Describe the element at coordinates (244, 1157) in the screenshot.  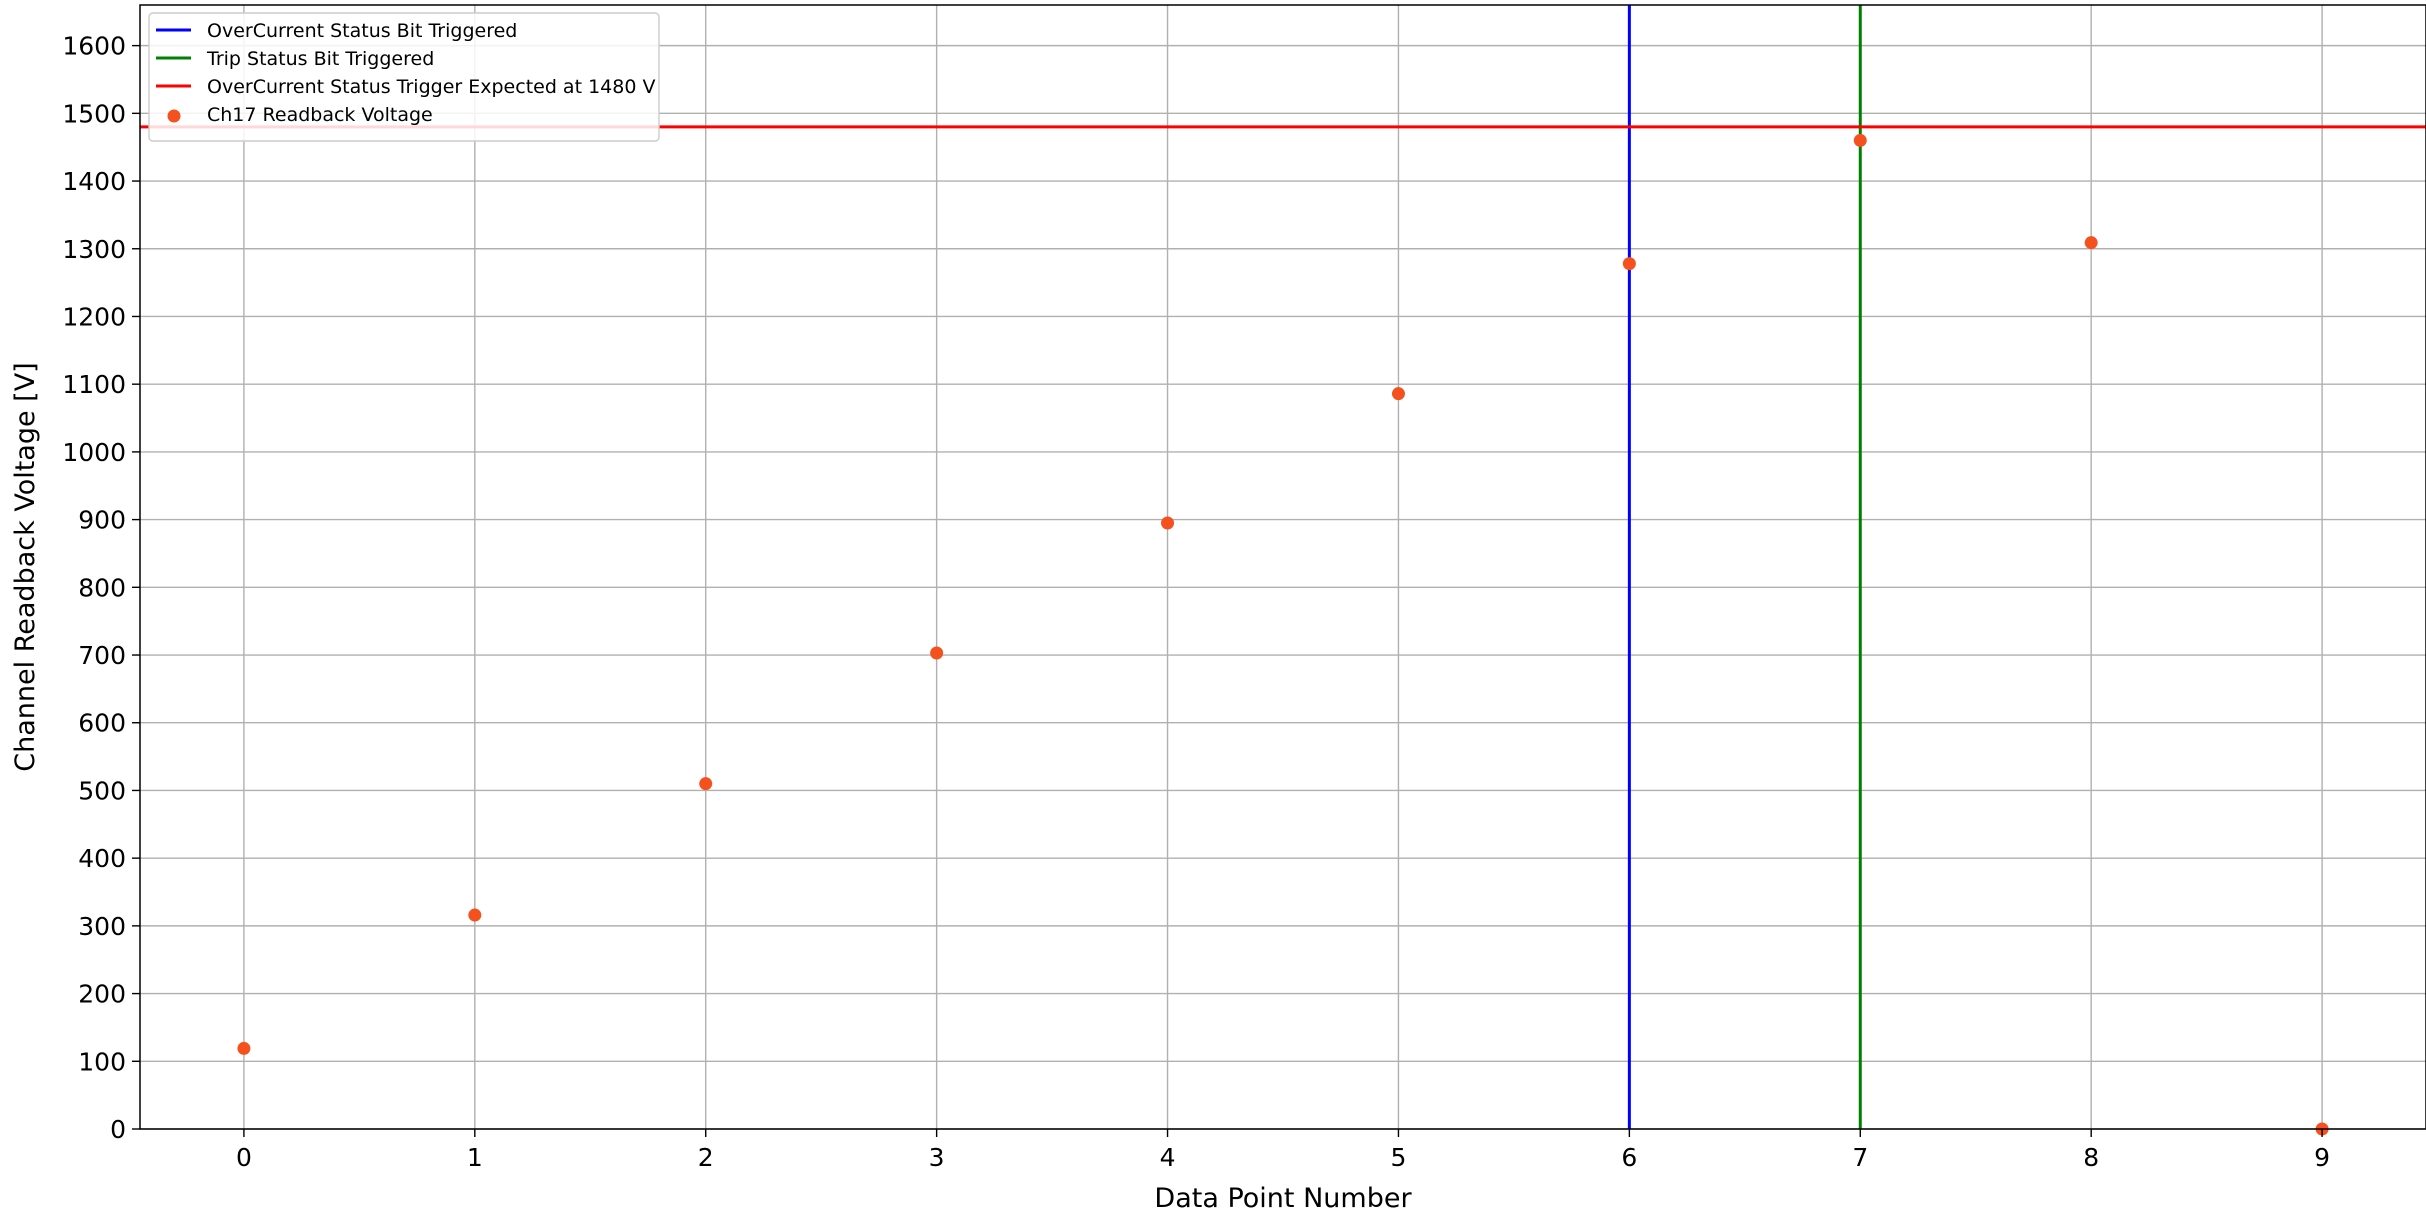
I see `x-tick-label: 0` at that location.